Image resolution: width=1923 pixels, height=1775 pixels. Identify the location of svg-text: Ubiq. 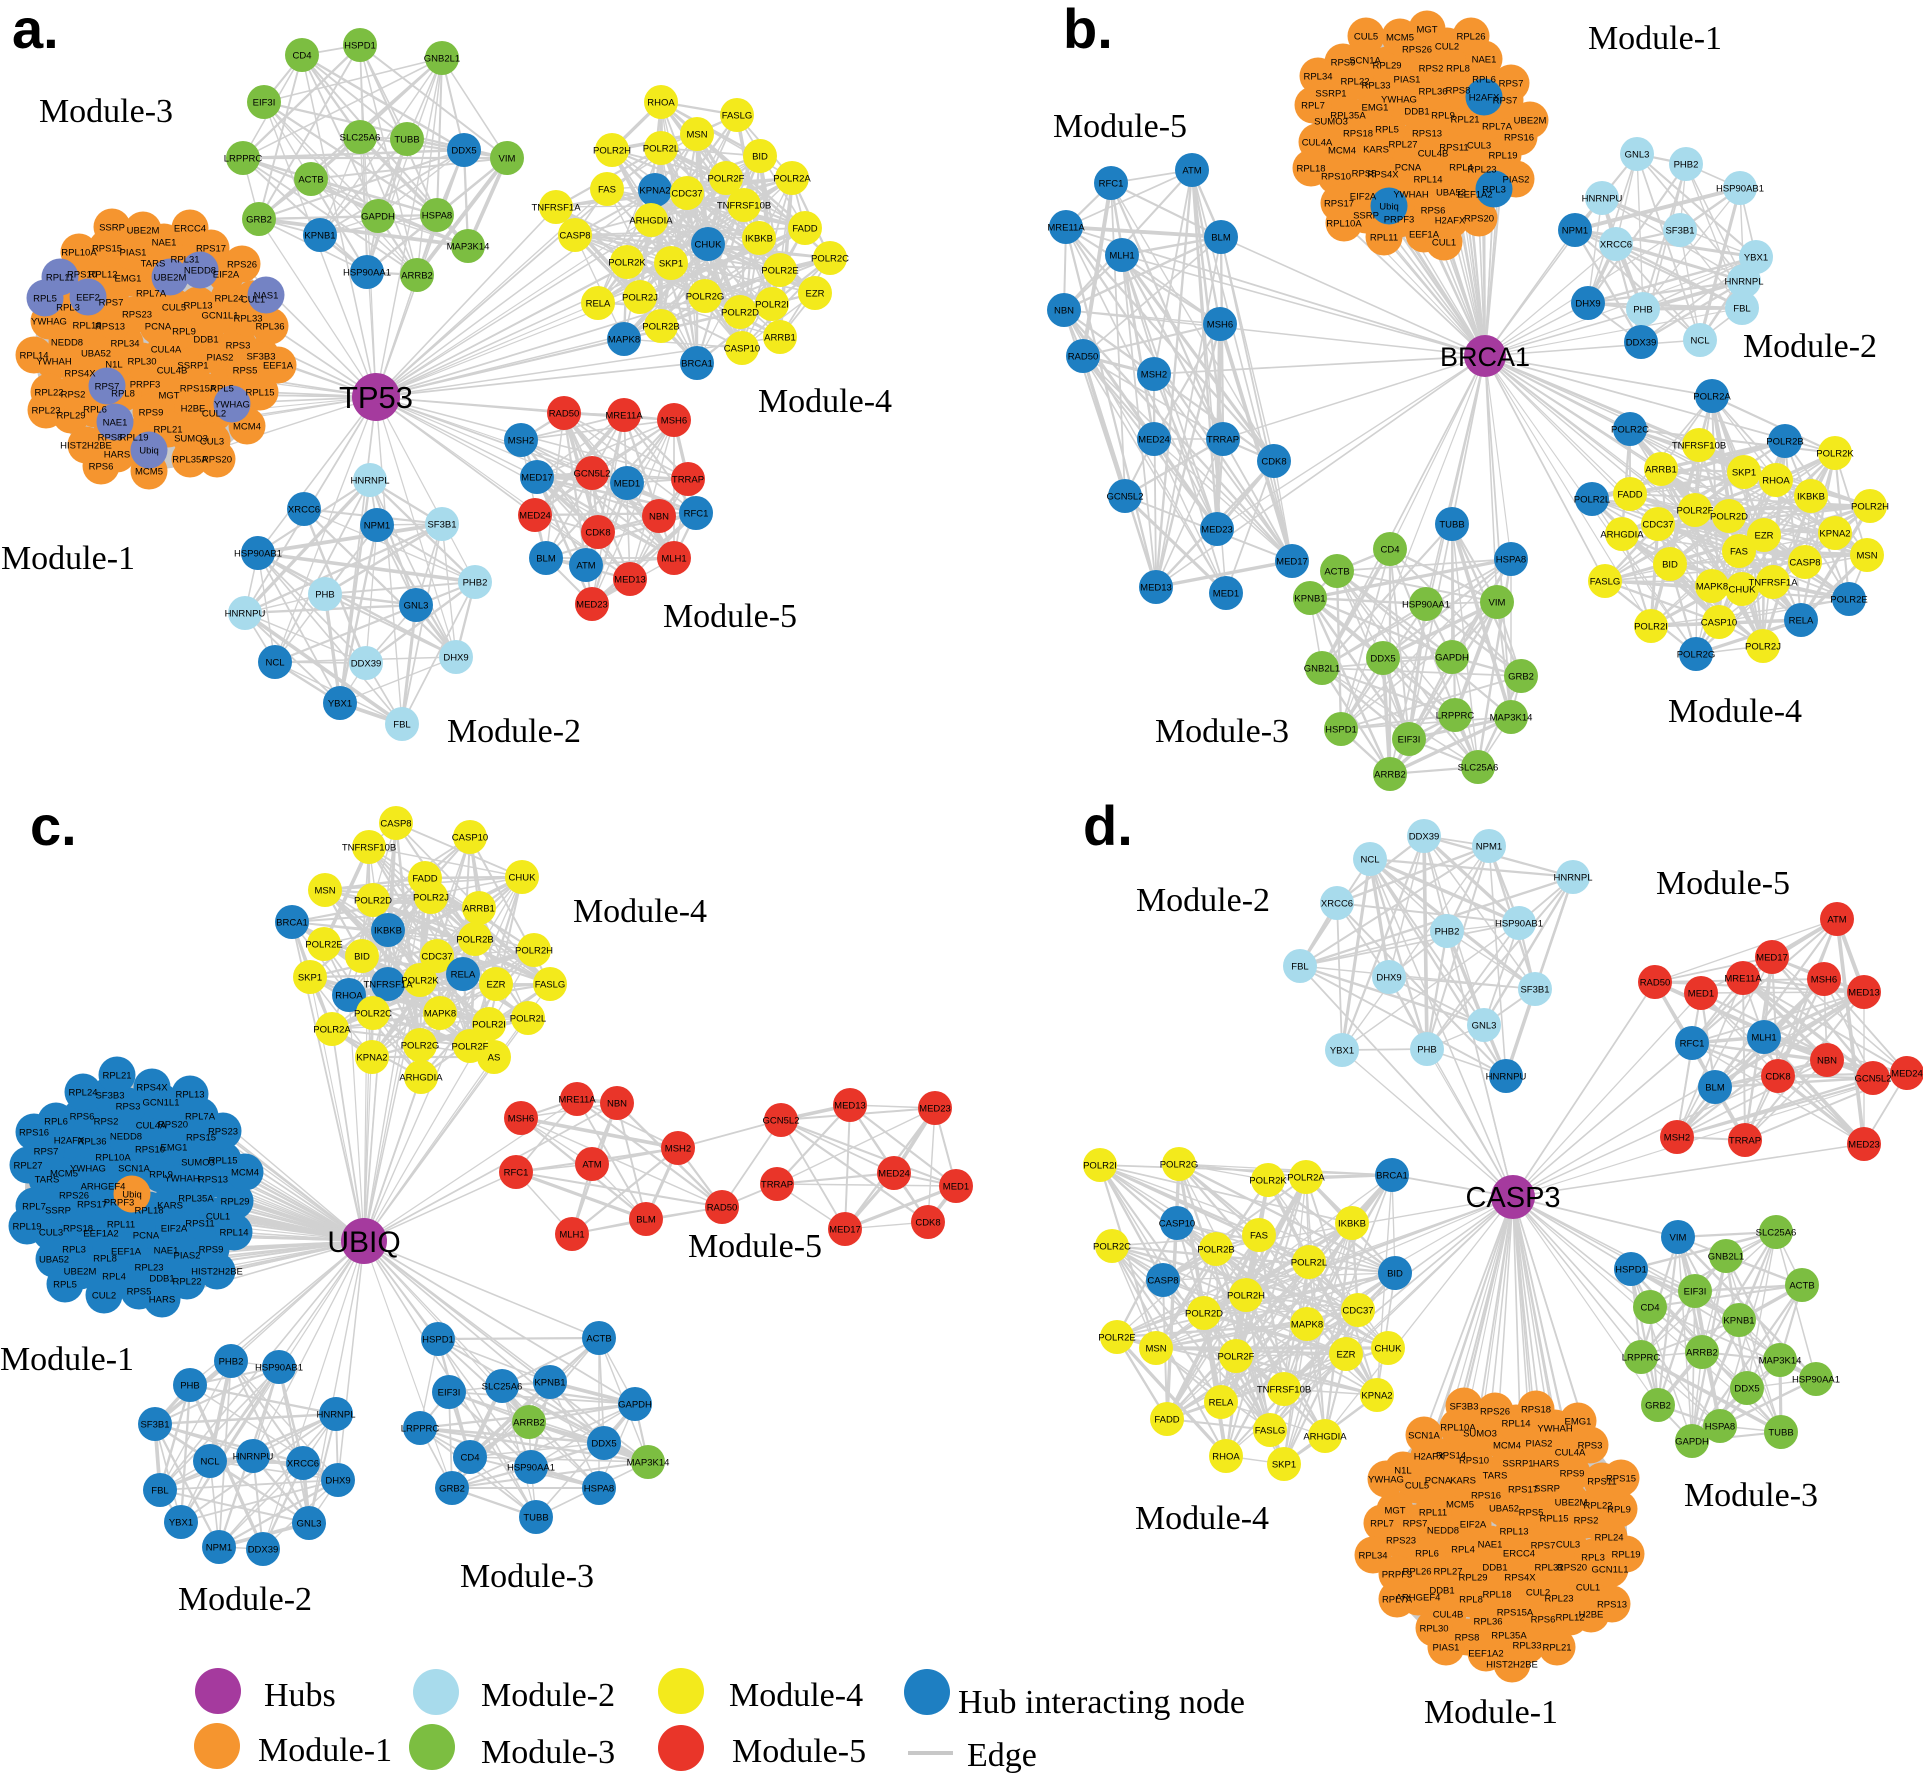
(1389, 207).